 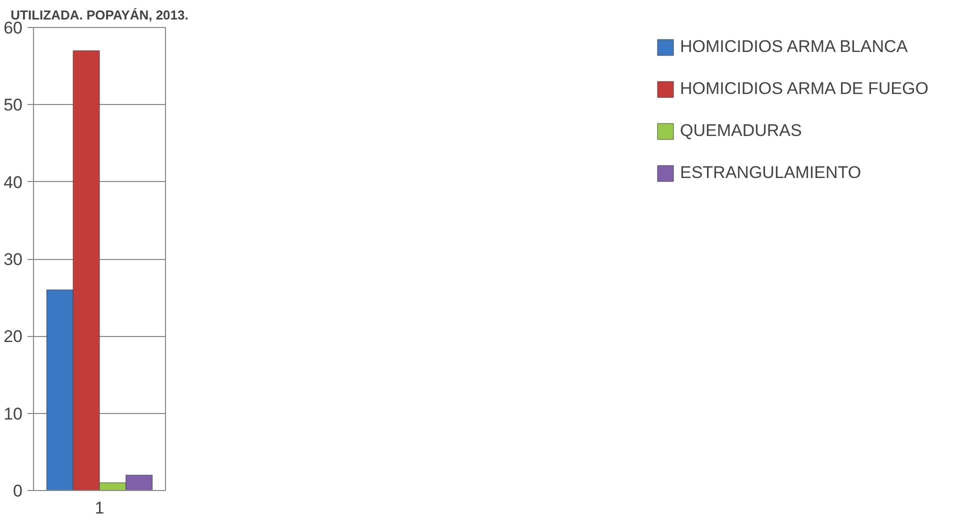 What do you see at coordinates (771, 173) in the screenshot?
I see `legend-label: ESTRANGULAMIENTO` at bounding box center [771, 173].